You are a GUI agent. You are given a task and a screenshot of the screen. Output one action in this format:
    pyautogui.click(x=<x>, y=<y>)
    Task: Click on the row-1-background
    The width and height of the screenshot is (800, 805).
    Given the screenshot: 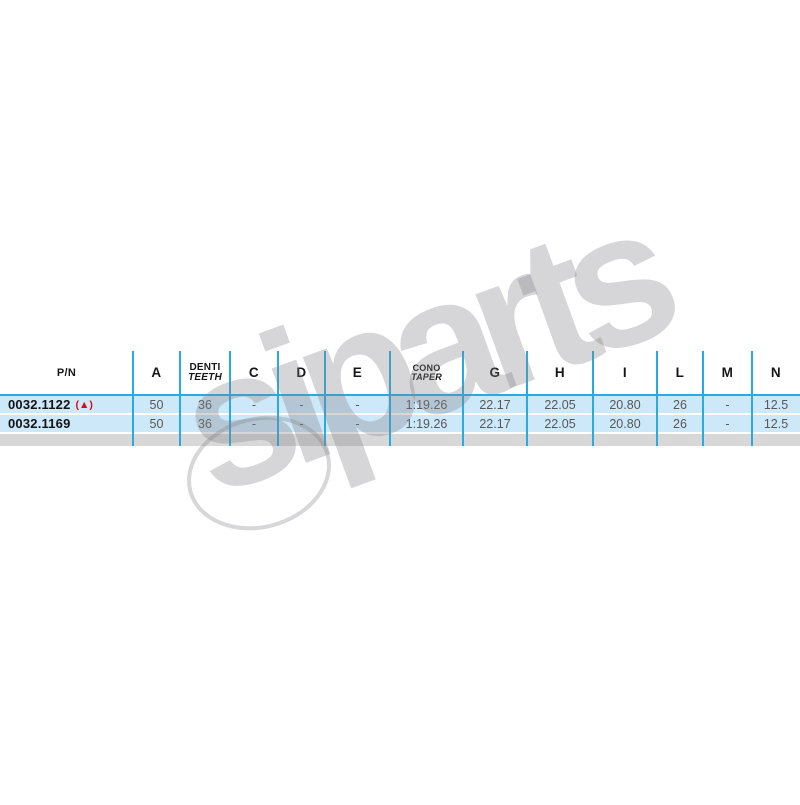 What is the action you would take?
    pyautogui.click(x=400, y=404)
    